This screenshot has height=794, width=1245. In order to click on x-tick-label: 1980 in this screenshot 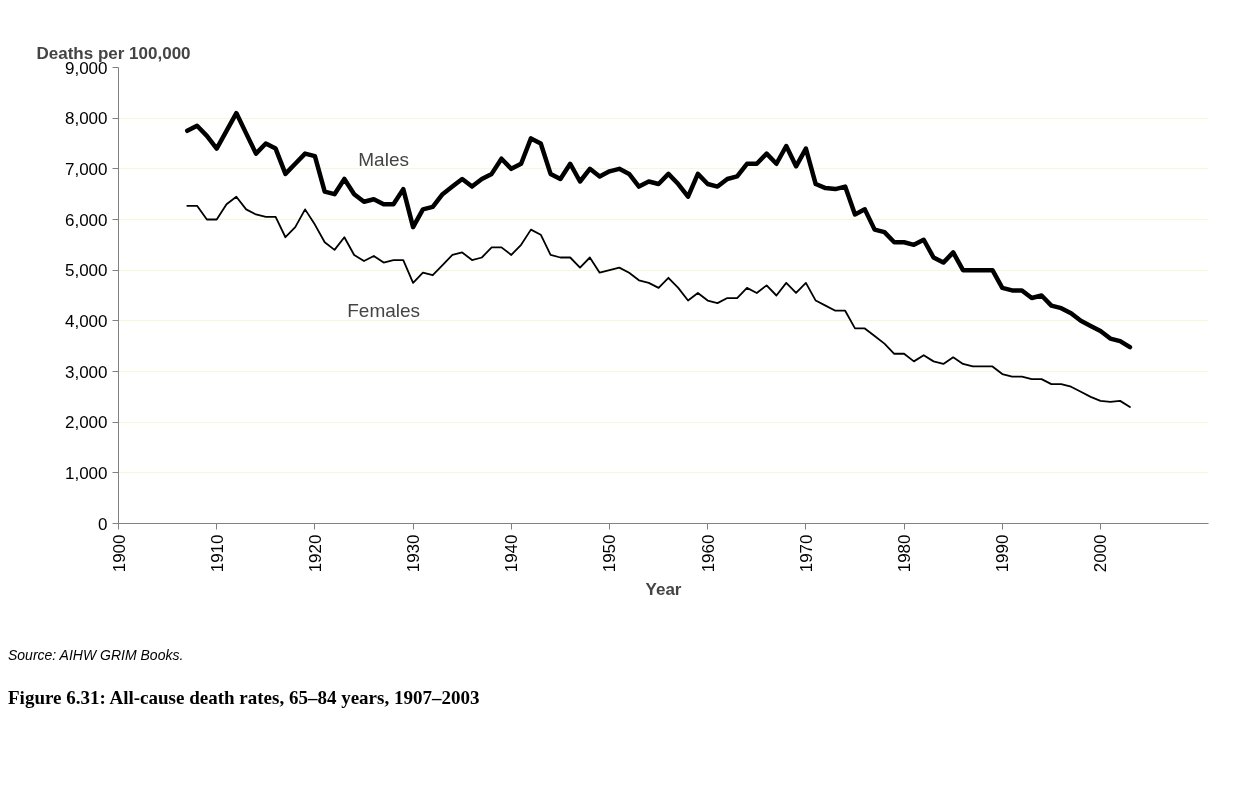, I will do `click(905, 553)`.